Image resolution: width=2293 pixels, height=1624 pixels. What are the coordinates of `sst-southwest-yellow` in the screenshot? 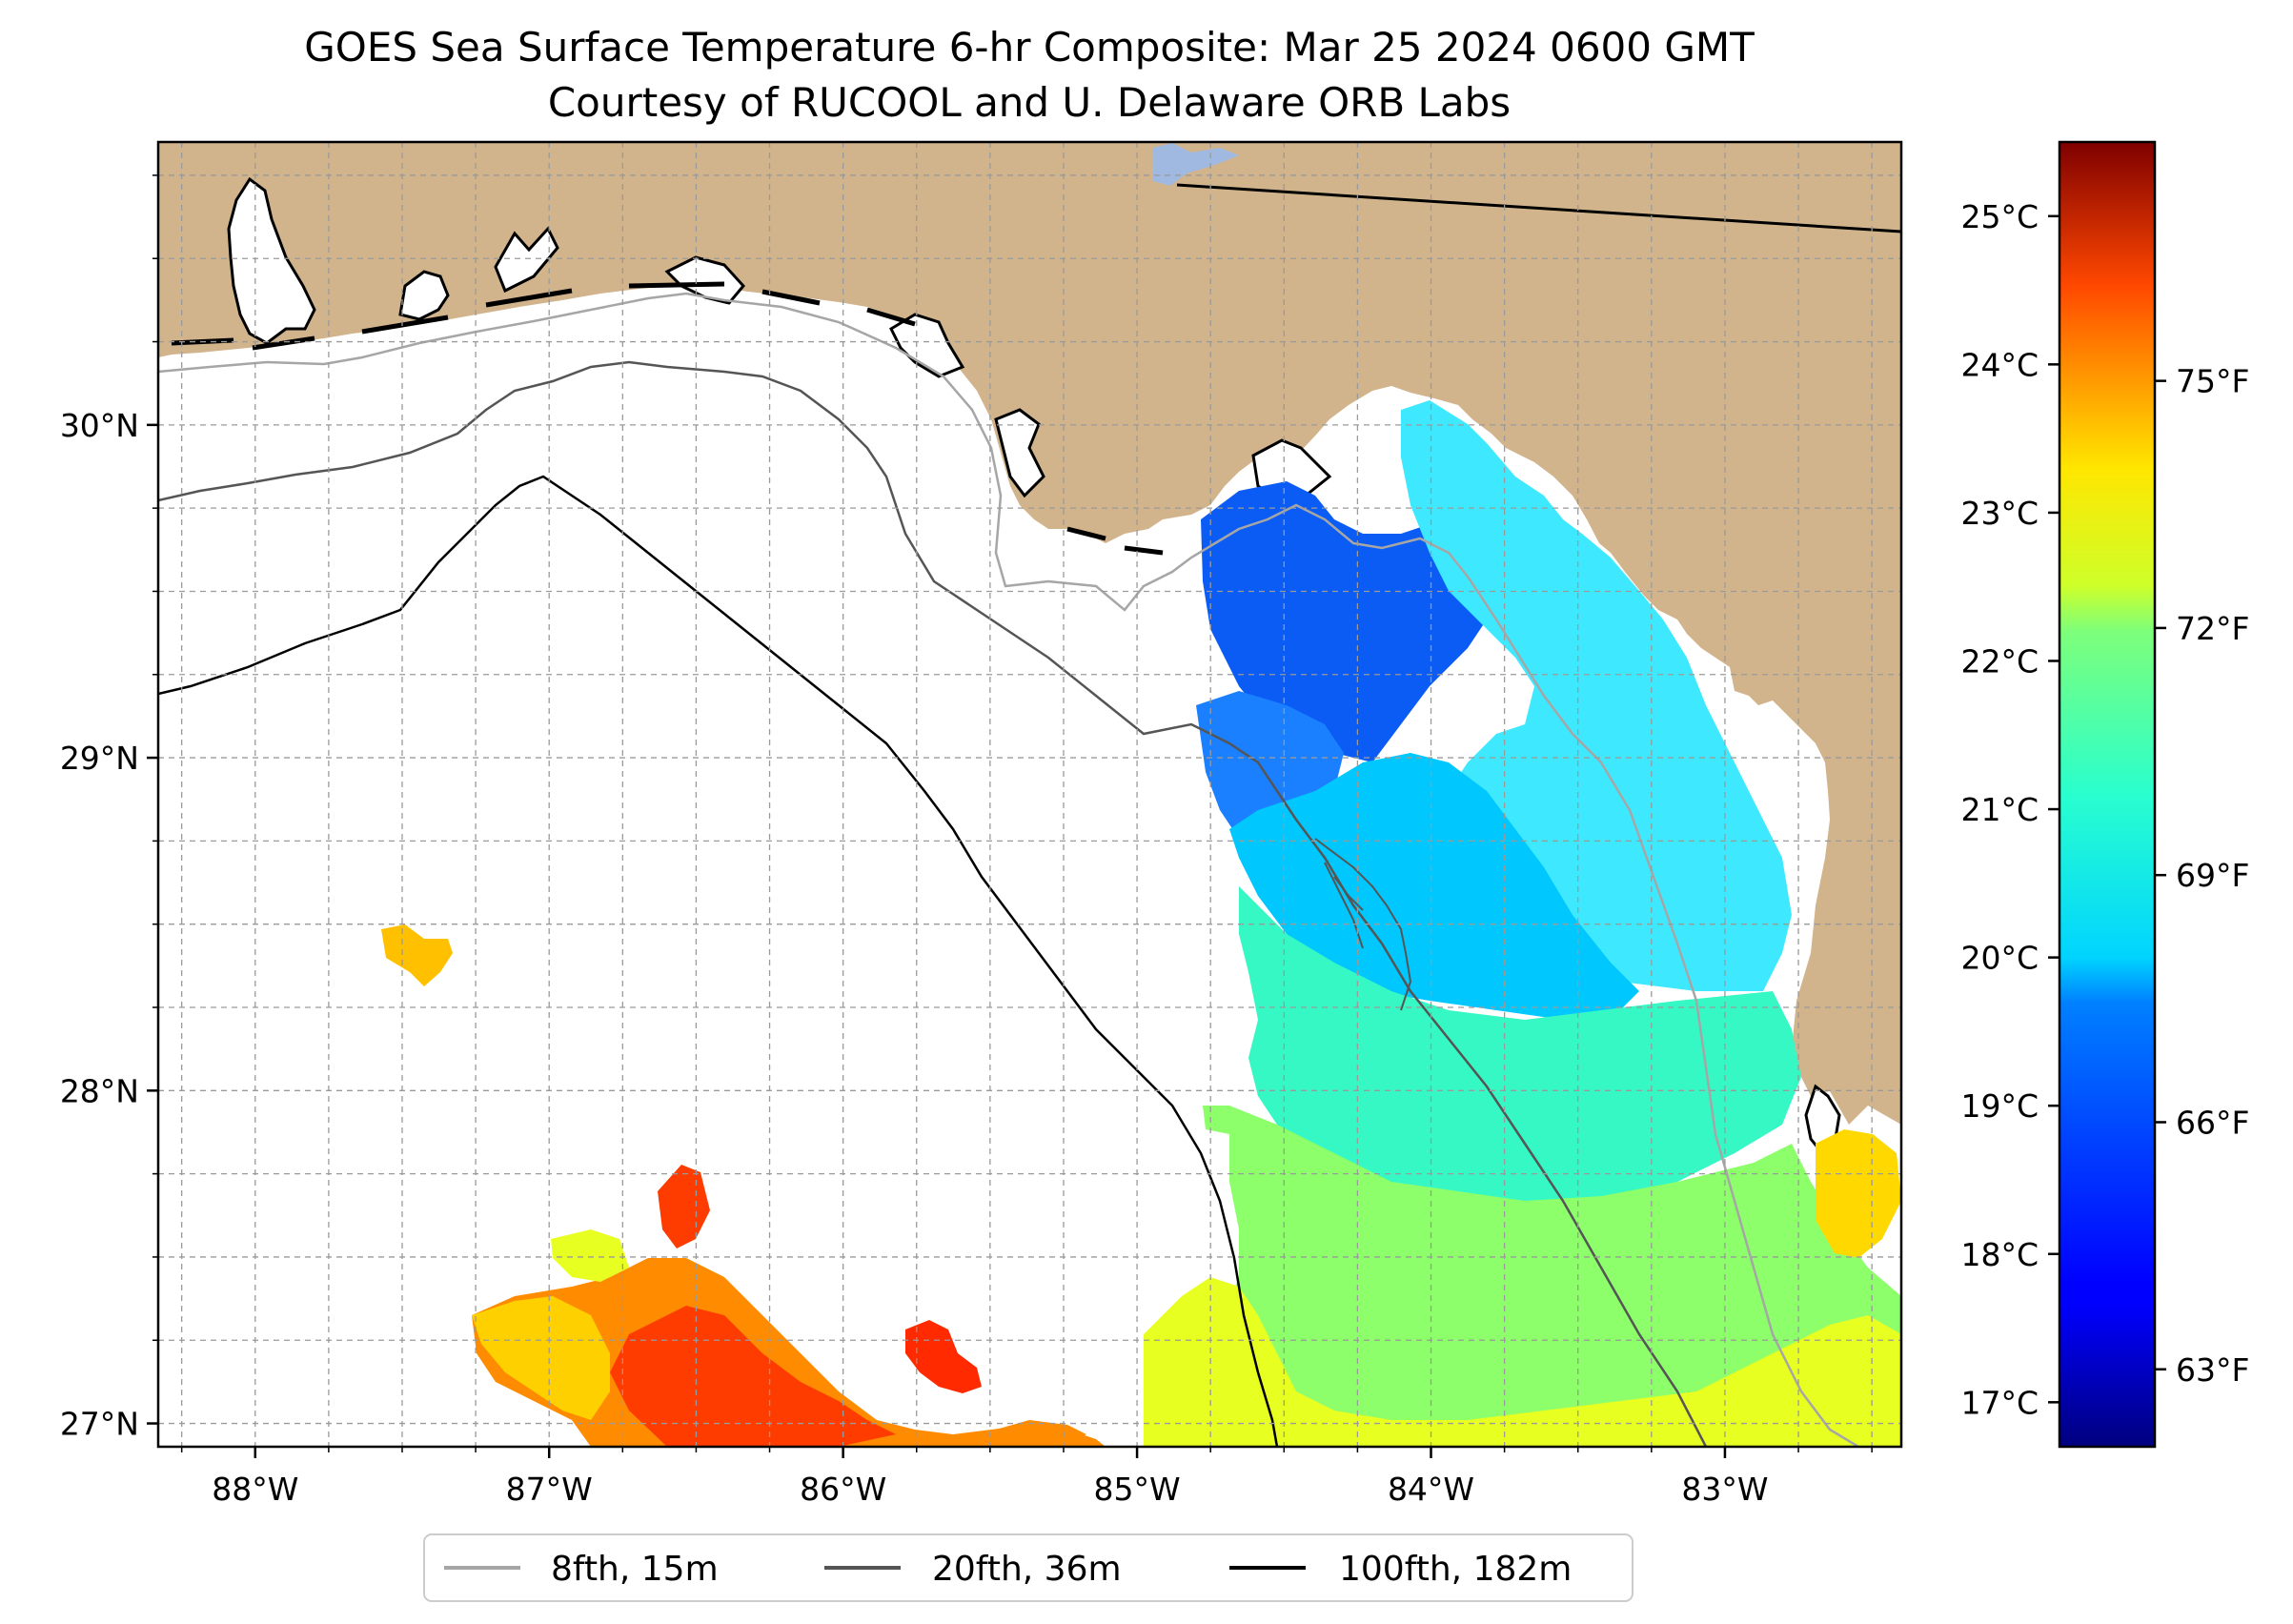 It's located at (541, 1358).